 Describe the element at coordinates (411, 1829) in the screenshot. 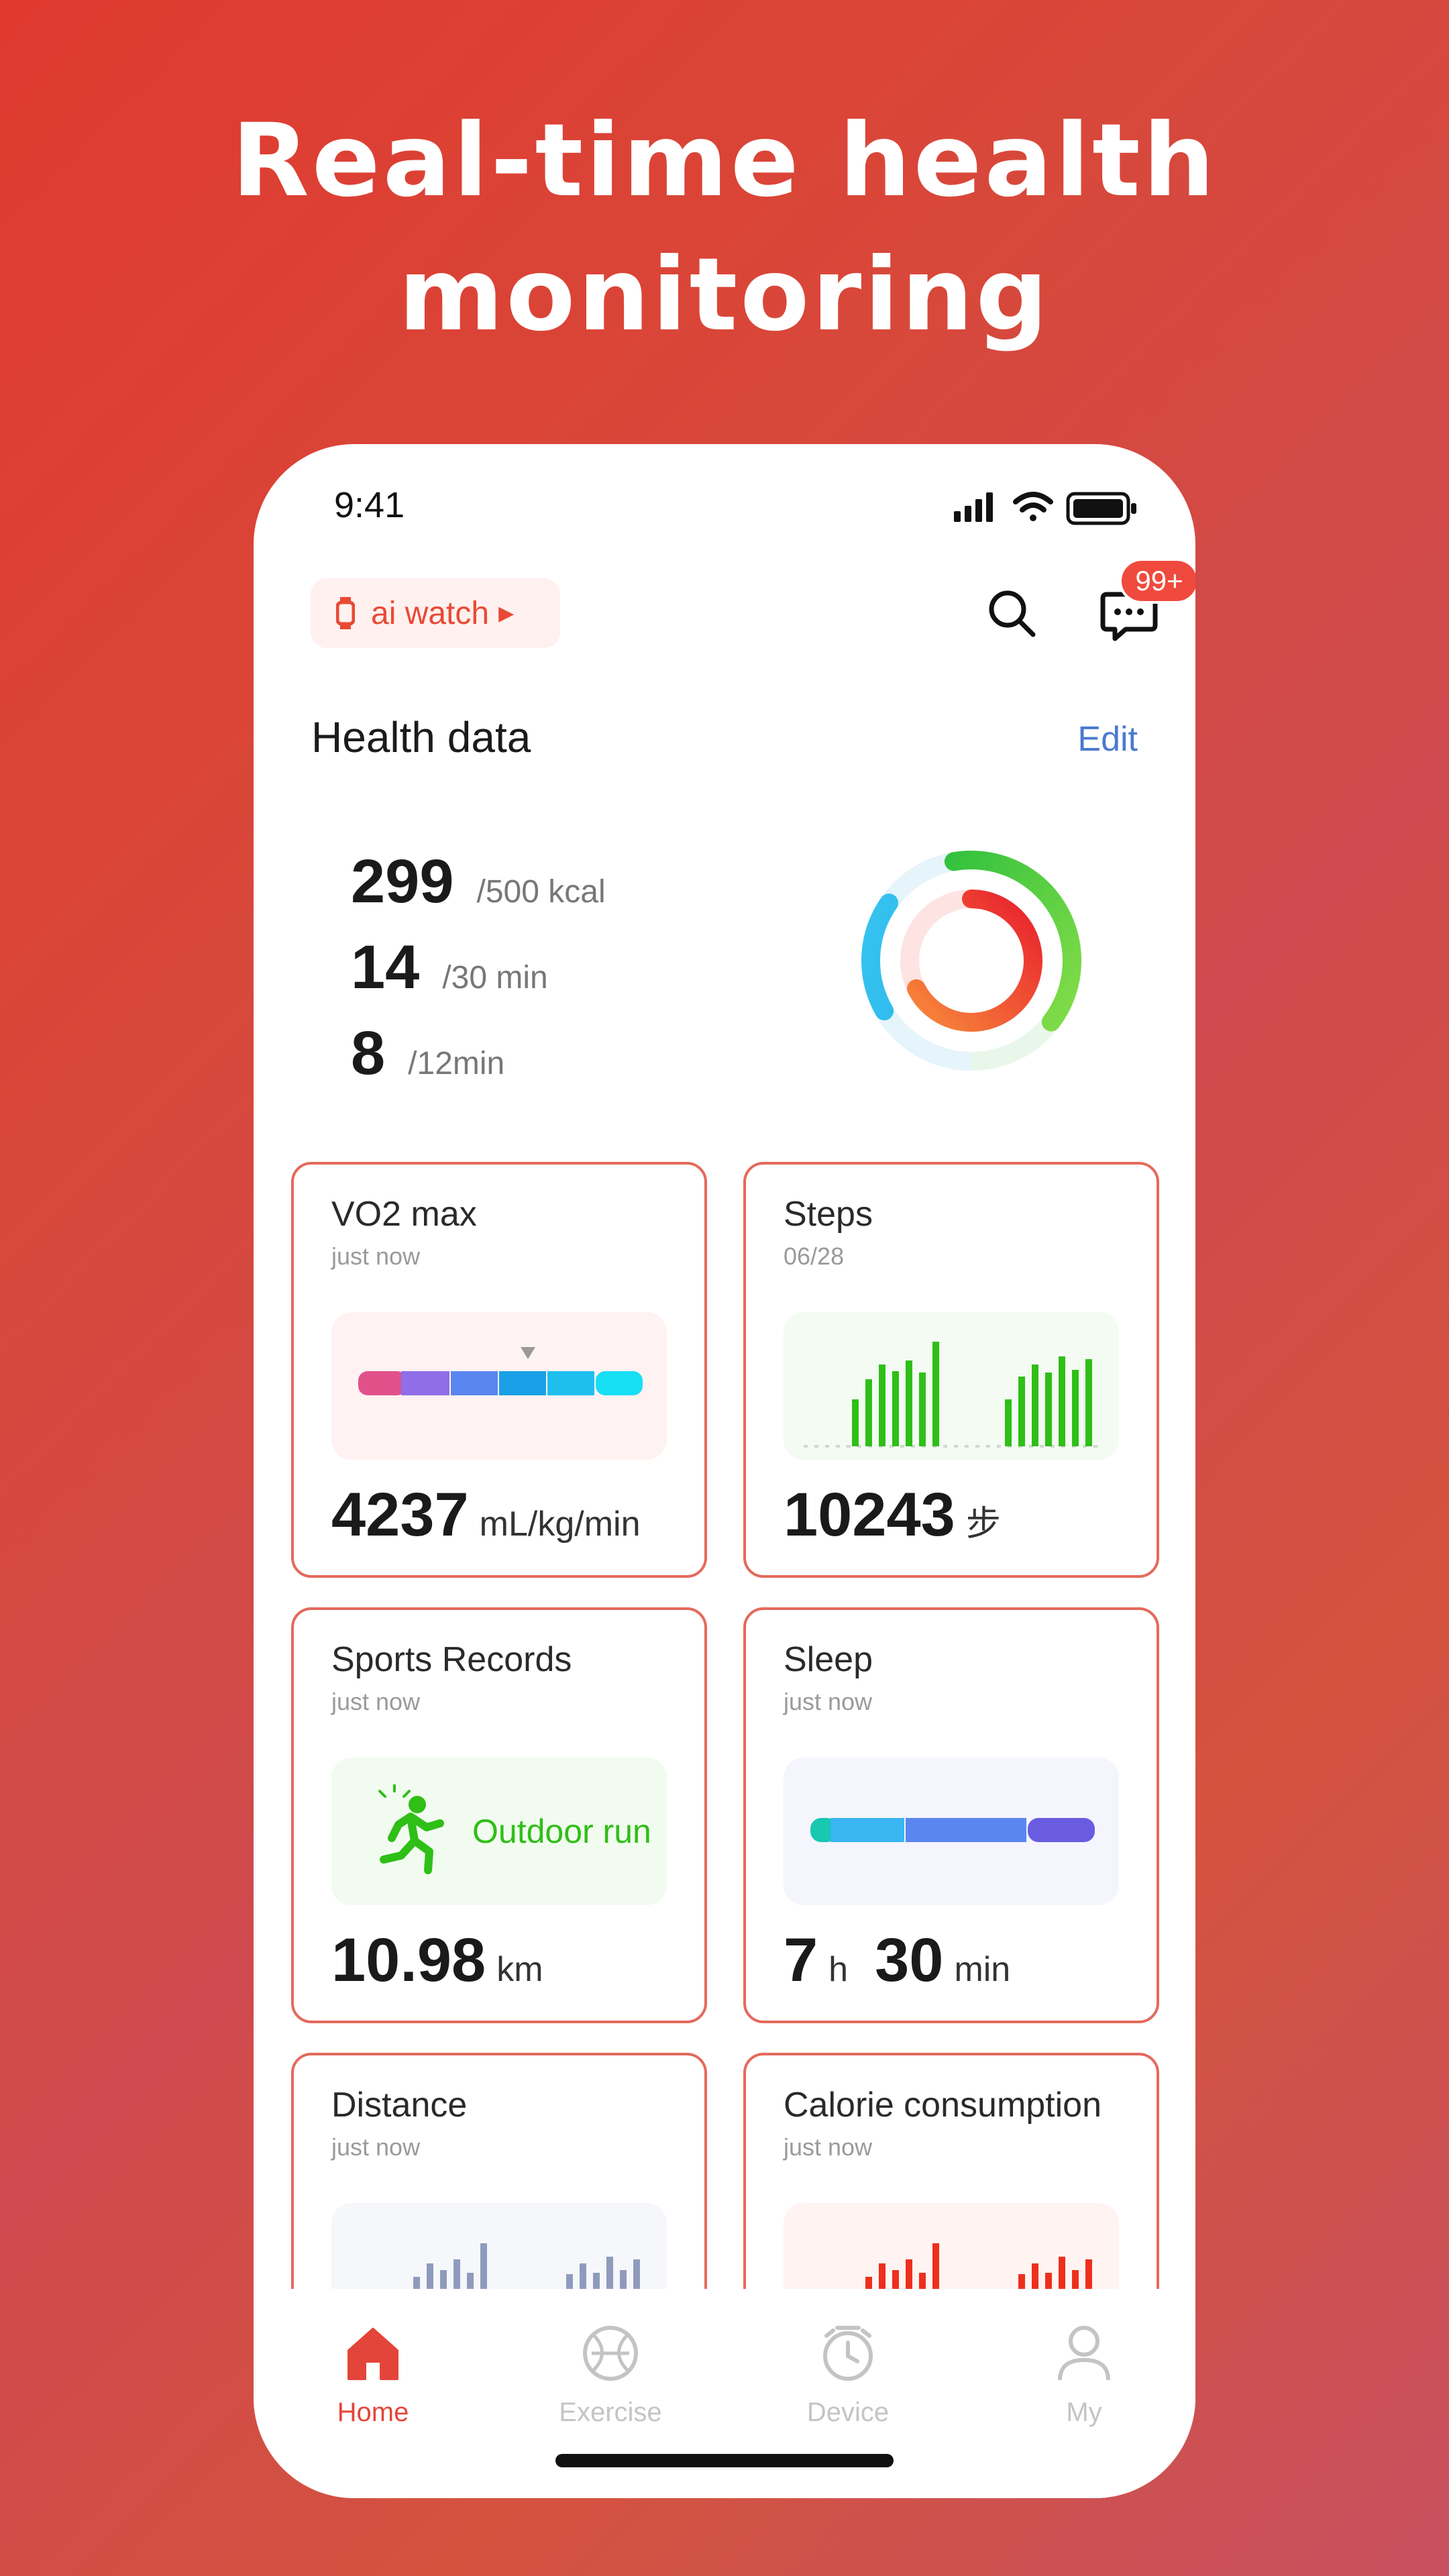

I see `running-icon` at that location.